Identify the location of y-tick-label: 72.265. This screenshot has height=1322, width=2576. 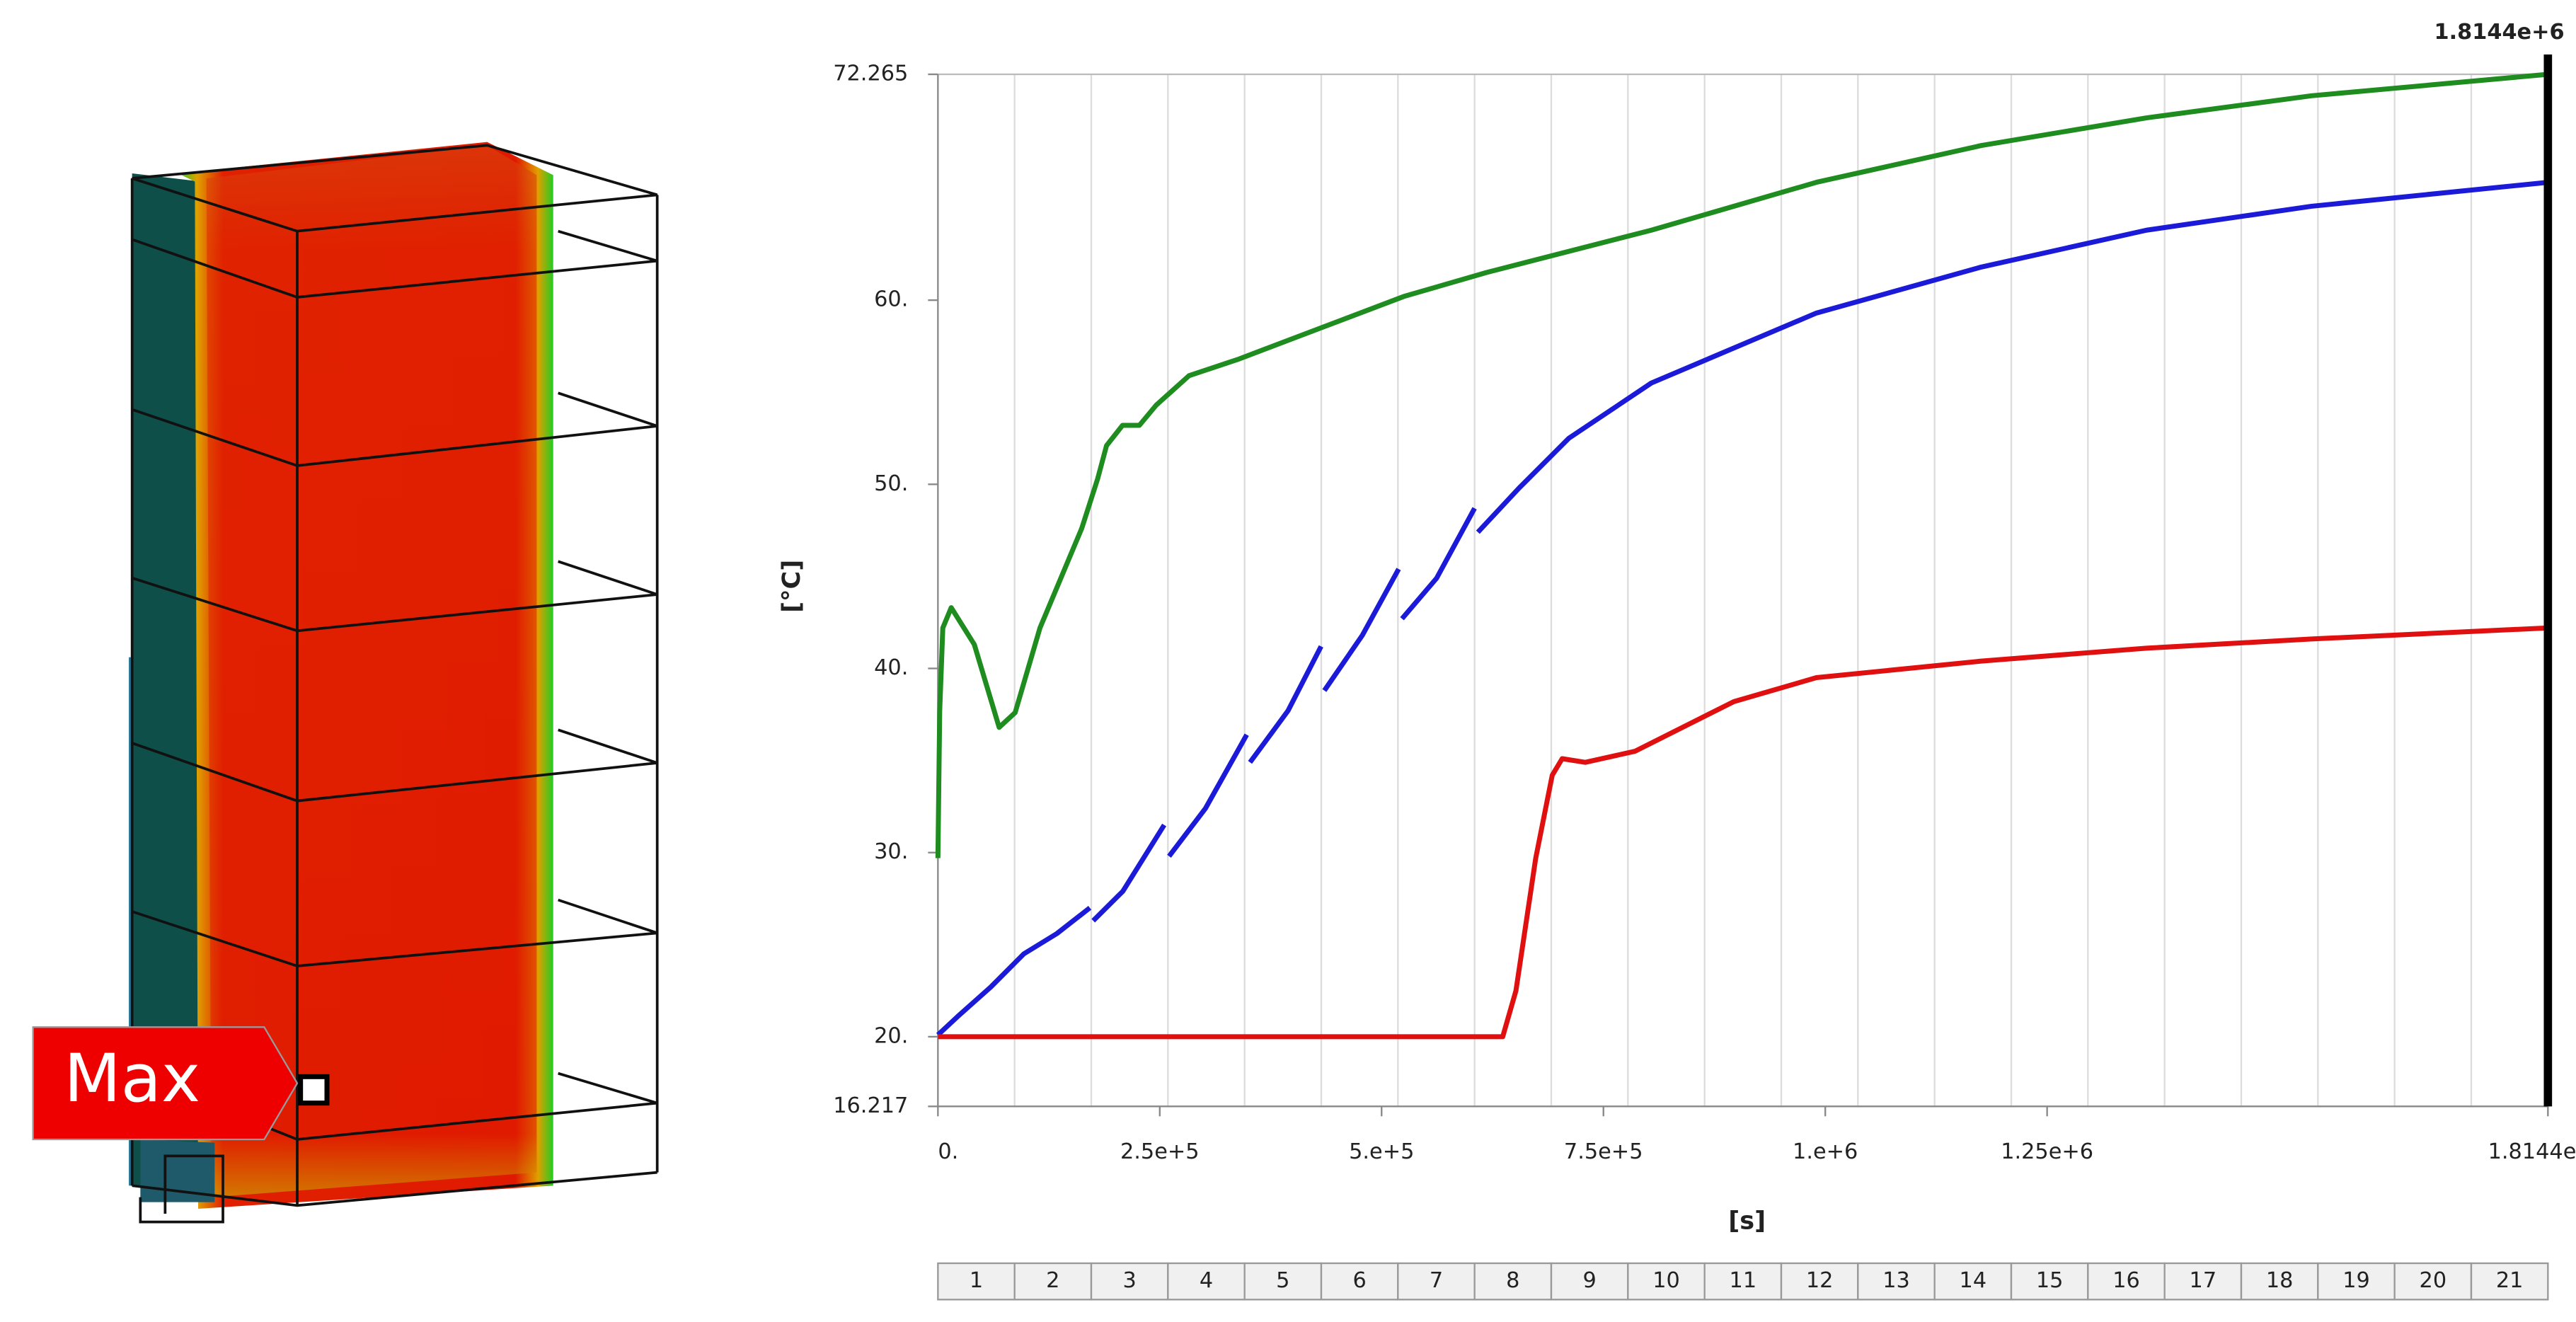
(871, 73).